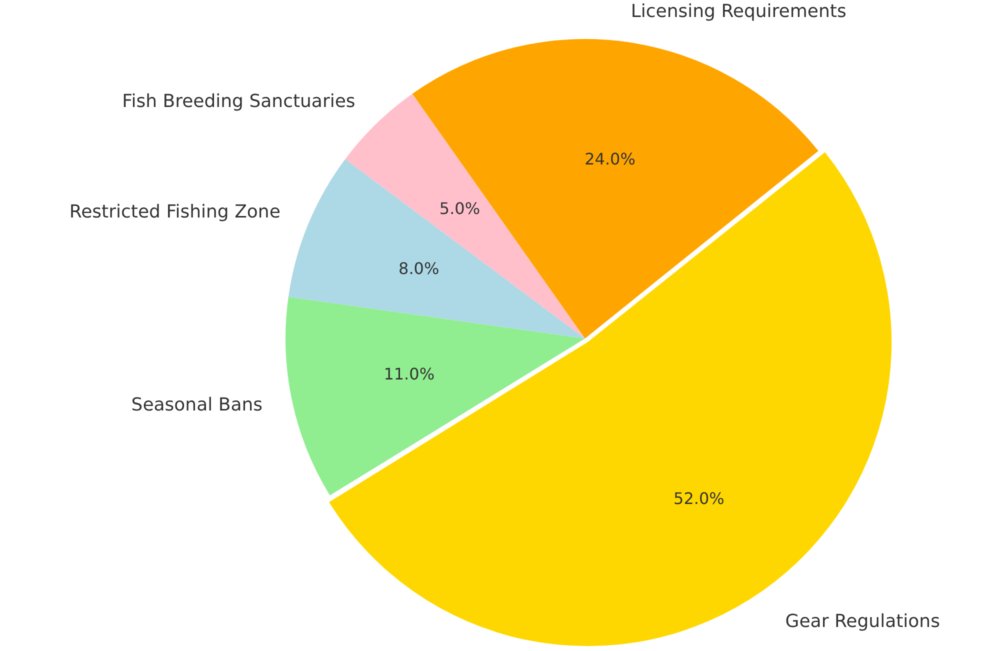  Describe the element at coordinates (197, 405) in the screenshot. I see `slice-label: Seasonal Bans` at that location.